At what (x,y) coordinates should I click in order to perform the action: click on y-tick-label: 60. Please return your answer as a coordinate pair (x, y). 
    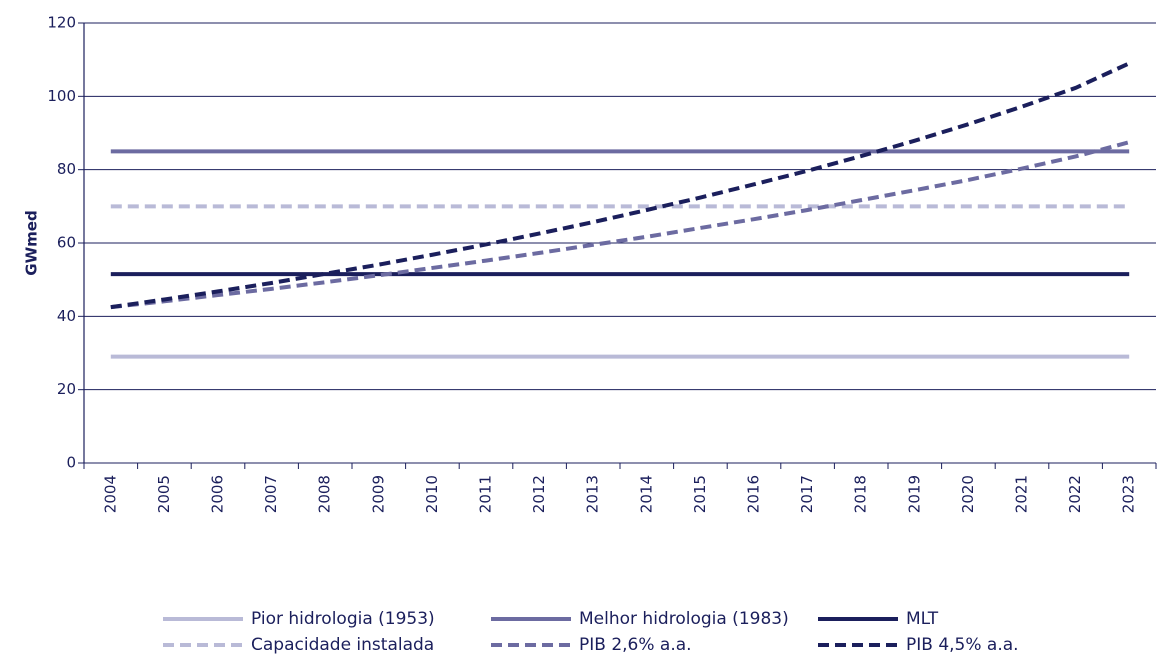
    Looking at the image, I should click on (66, 243).